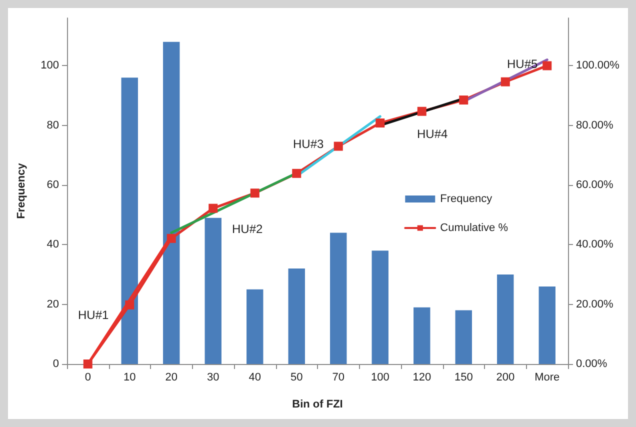 The width and height of the screenshot is (636, 427). What do you see at coordinates (247, 229) in the screenshot?
I see `annotation: HU#2` at bounding box center [247, 229].